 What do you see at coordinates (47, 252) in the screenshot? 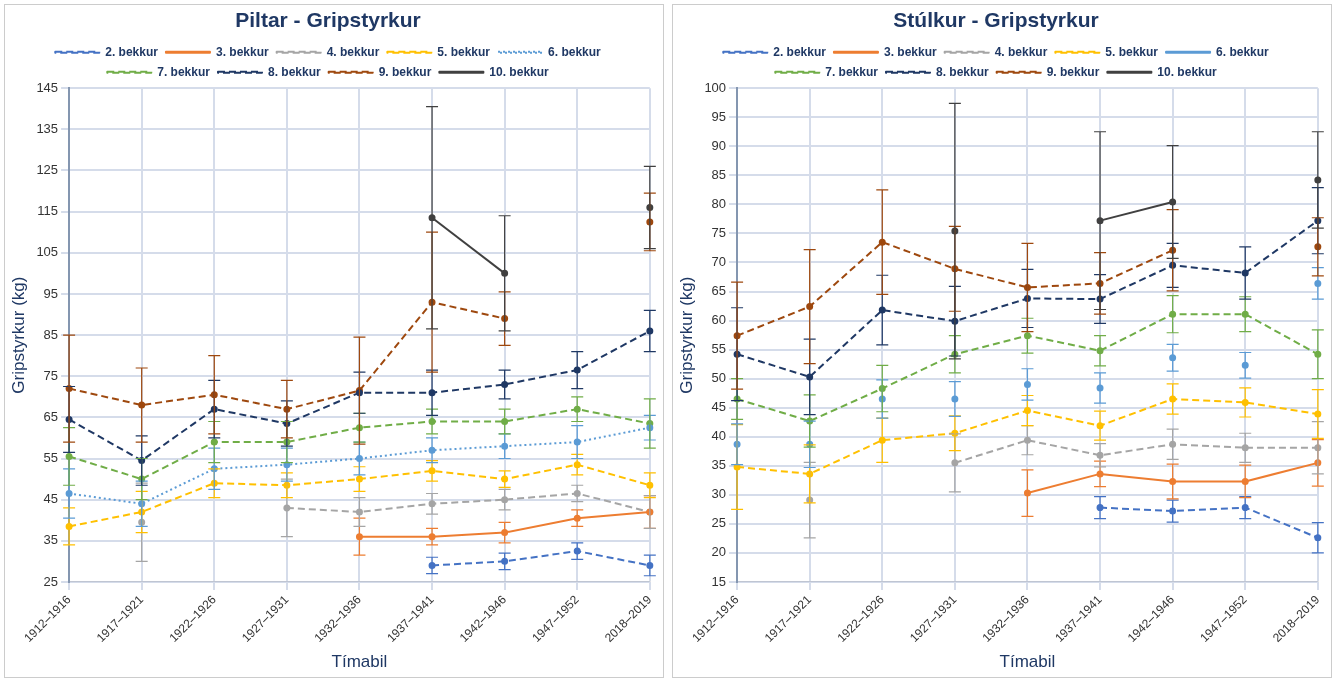
I see `y-tick-label: 105` at bounding box center [47, 252].